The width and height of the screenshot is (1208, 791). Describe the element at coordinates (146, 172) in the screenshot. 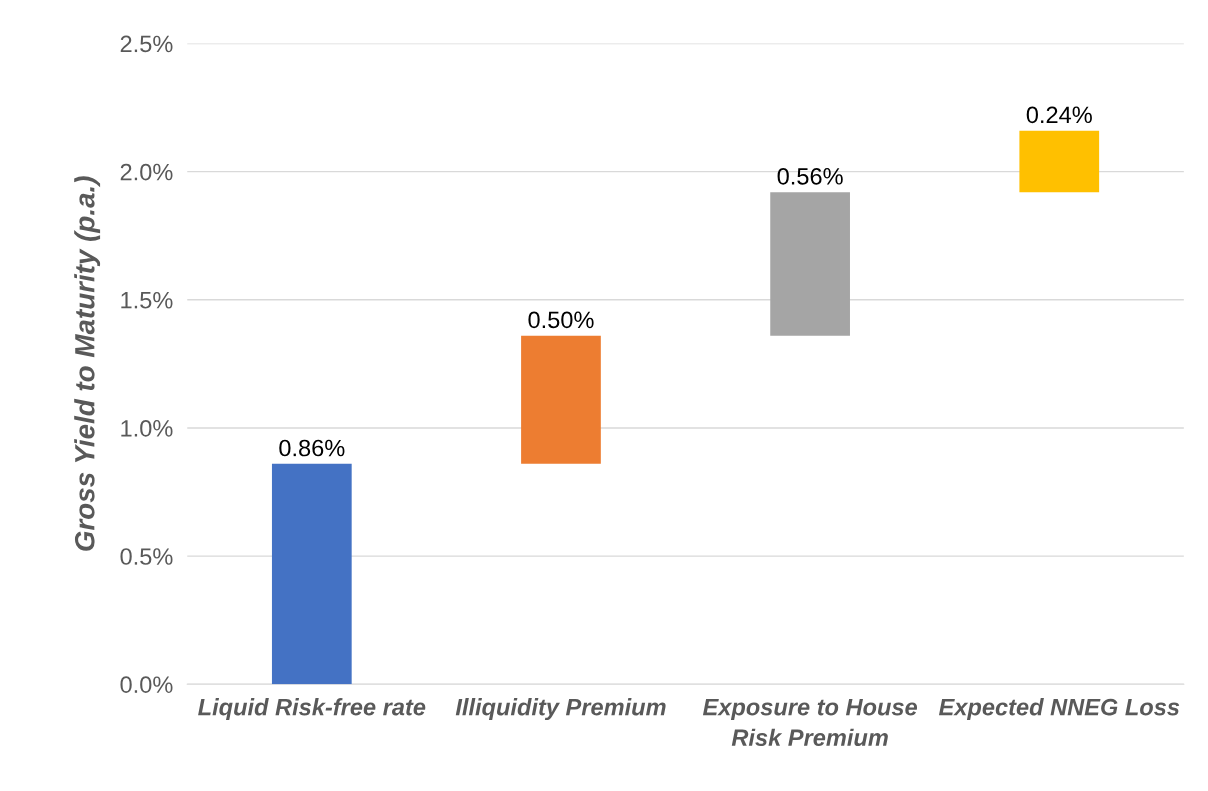

I see `y-tick-label: 2.0%` at that location.